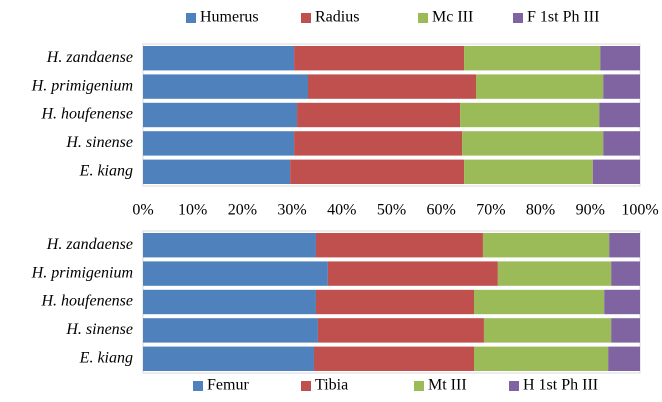 The height and width of the screenshot is (402, 662). What do you see at coordinates (341, 210) in the screenshot?
I see `x-tick-label: 40%` at bounding box center [341, 210].